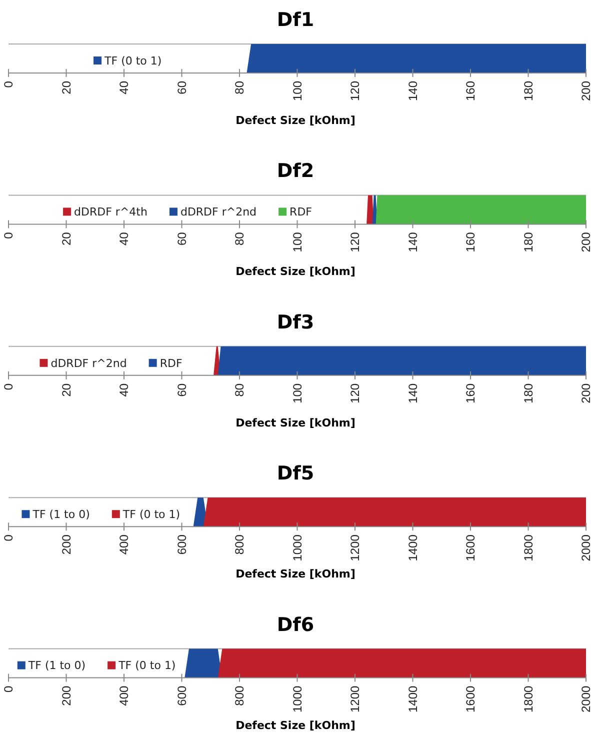 The image size is (591, 756). What do you see at coordinates (295, 473) in the screenshot?
I see `chart-title: Df5` at bounding box center [295, 473].